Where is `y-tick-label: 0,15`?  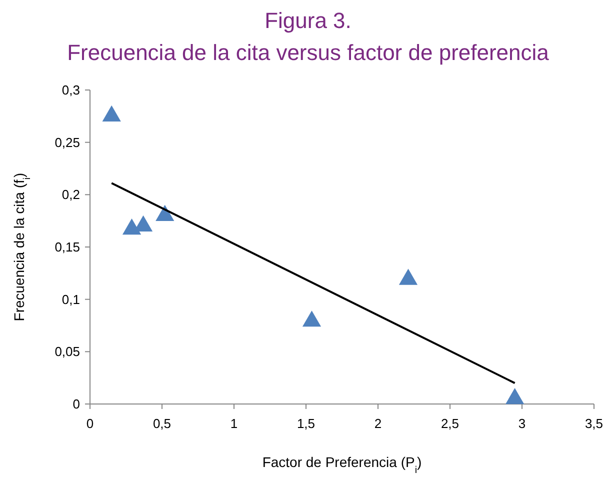
y-tick-label: 0,15 is located at coordinates (67, 247).